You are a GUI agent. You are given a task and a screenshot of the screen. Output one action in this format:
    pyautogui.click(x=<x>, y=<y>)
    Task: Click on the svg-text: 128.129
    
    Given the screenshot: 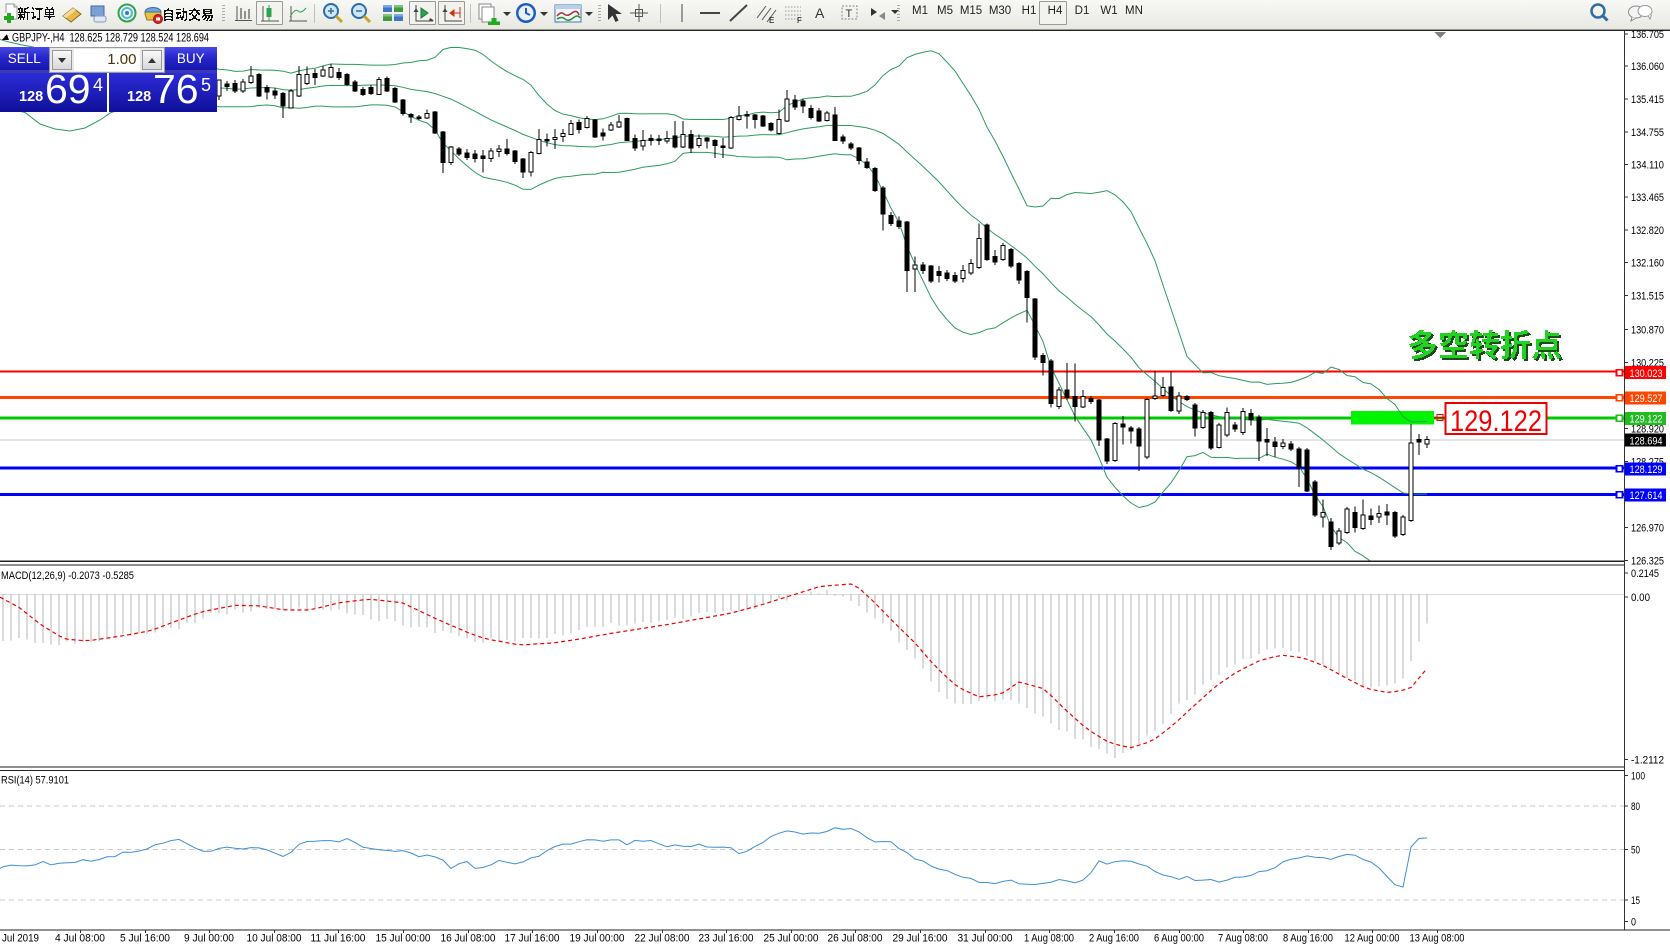 What is the action you would take?
    pyautogui.click(x=1646, y=470)
    